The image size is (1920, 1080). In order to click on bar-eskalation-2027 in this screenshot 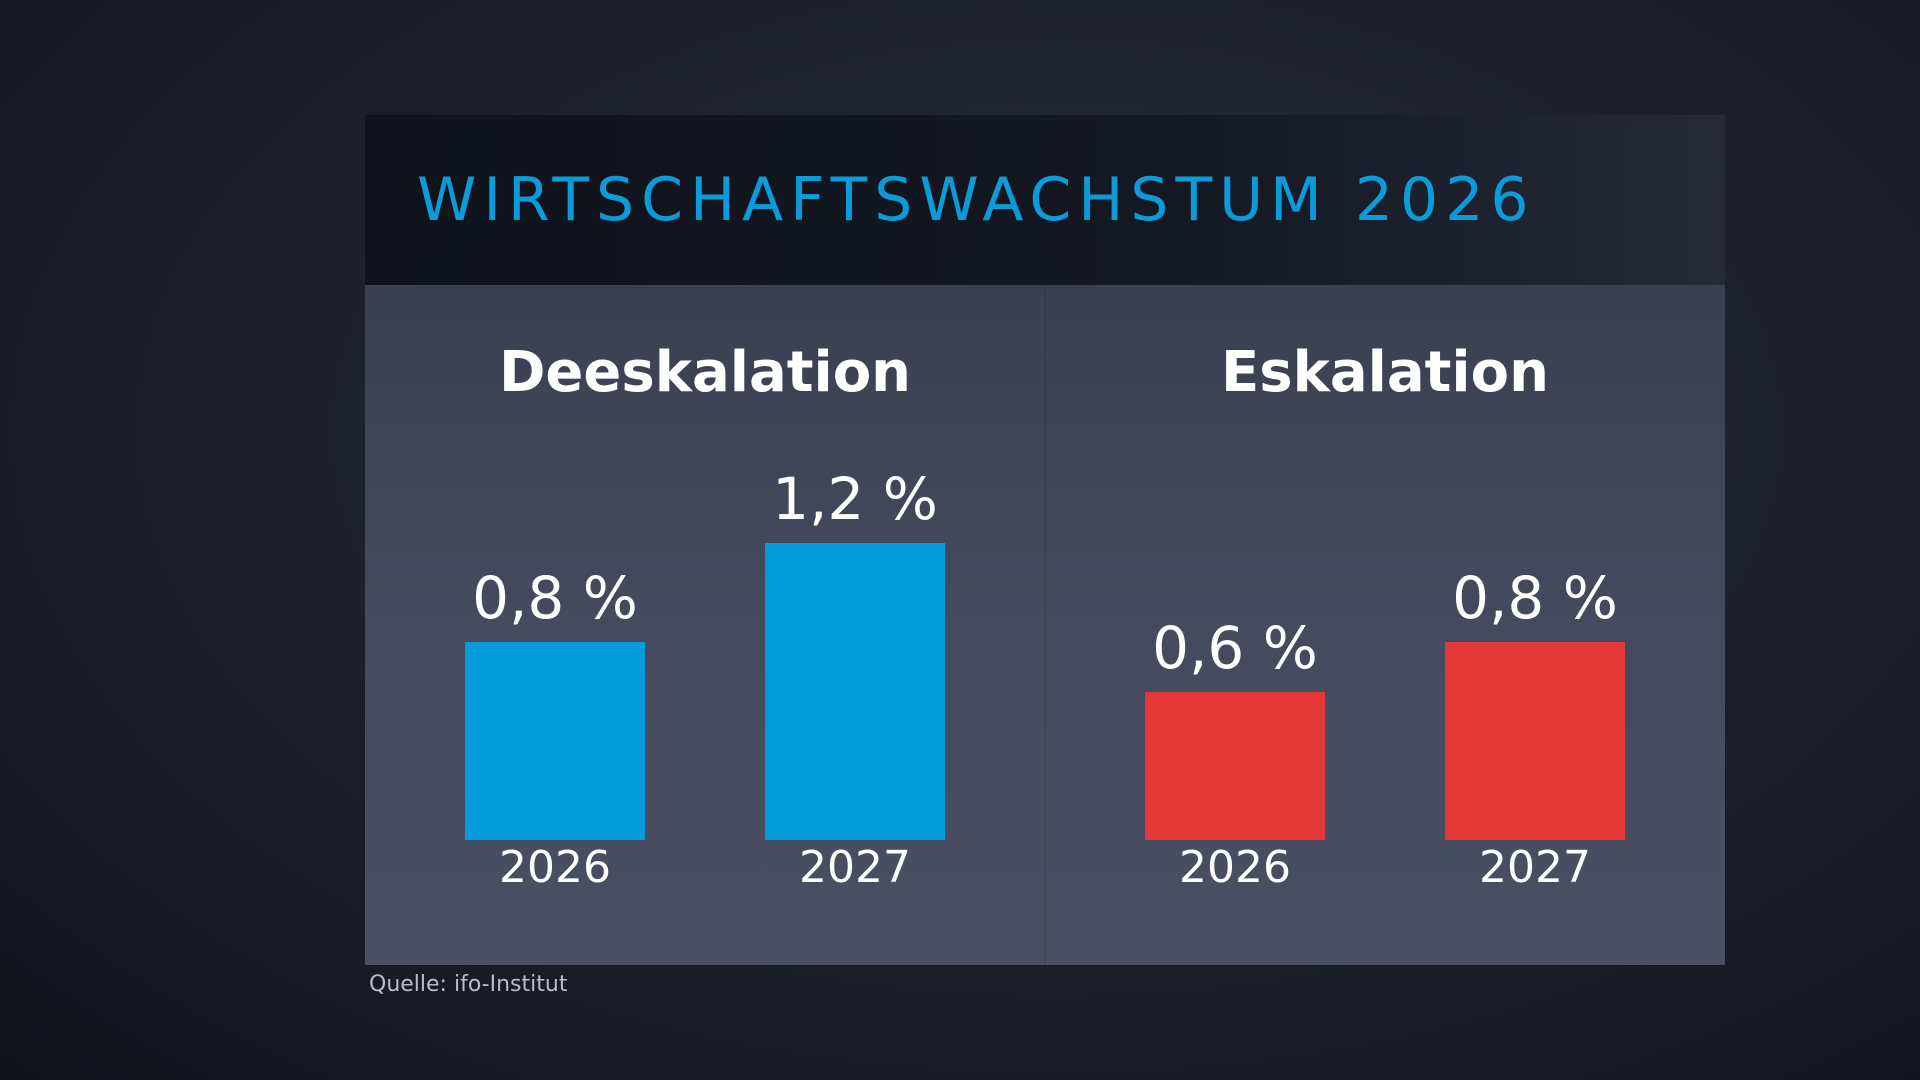, I will do `click(1535, 741)`.